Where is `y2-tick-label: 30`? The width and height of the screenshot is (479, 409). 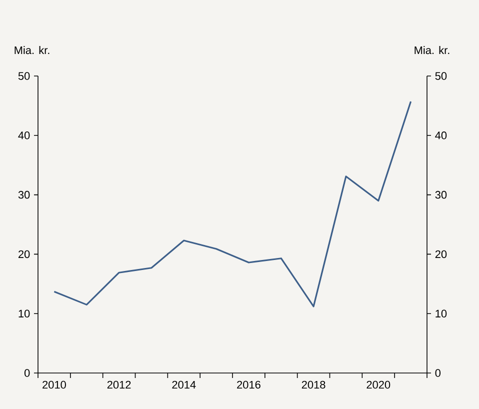
y2-tick-label: 30 is located at coordinates (441, 194).